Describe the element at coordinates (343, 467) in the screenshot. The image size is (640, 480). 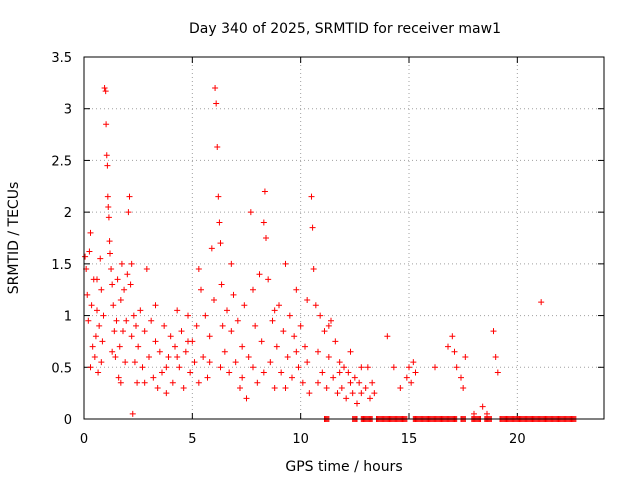
I see `x-axis-label: GPS time / hours` at that location.